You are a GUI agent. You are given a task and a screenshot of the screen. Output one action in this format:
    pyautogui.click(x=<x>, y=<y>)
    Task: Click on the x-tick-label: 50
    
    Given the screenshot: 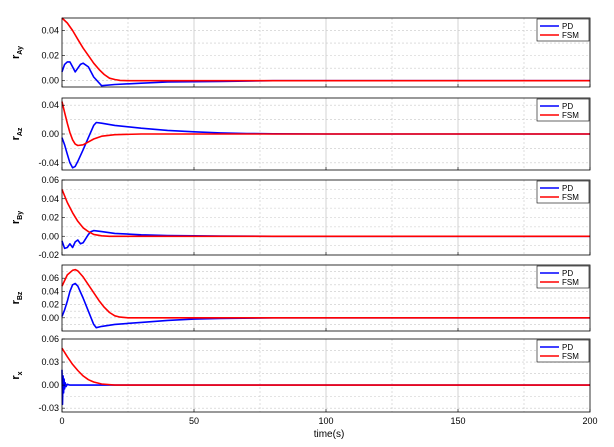 What is the action you would take?
    pyautogui.click(x=194, y=421)
    